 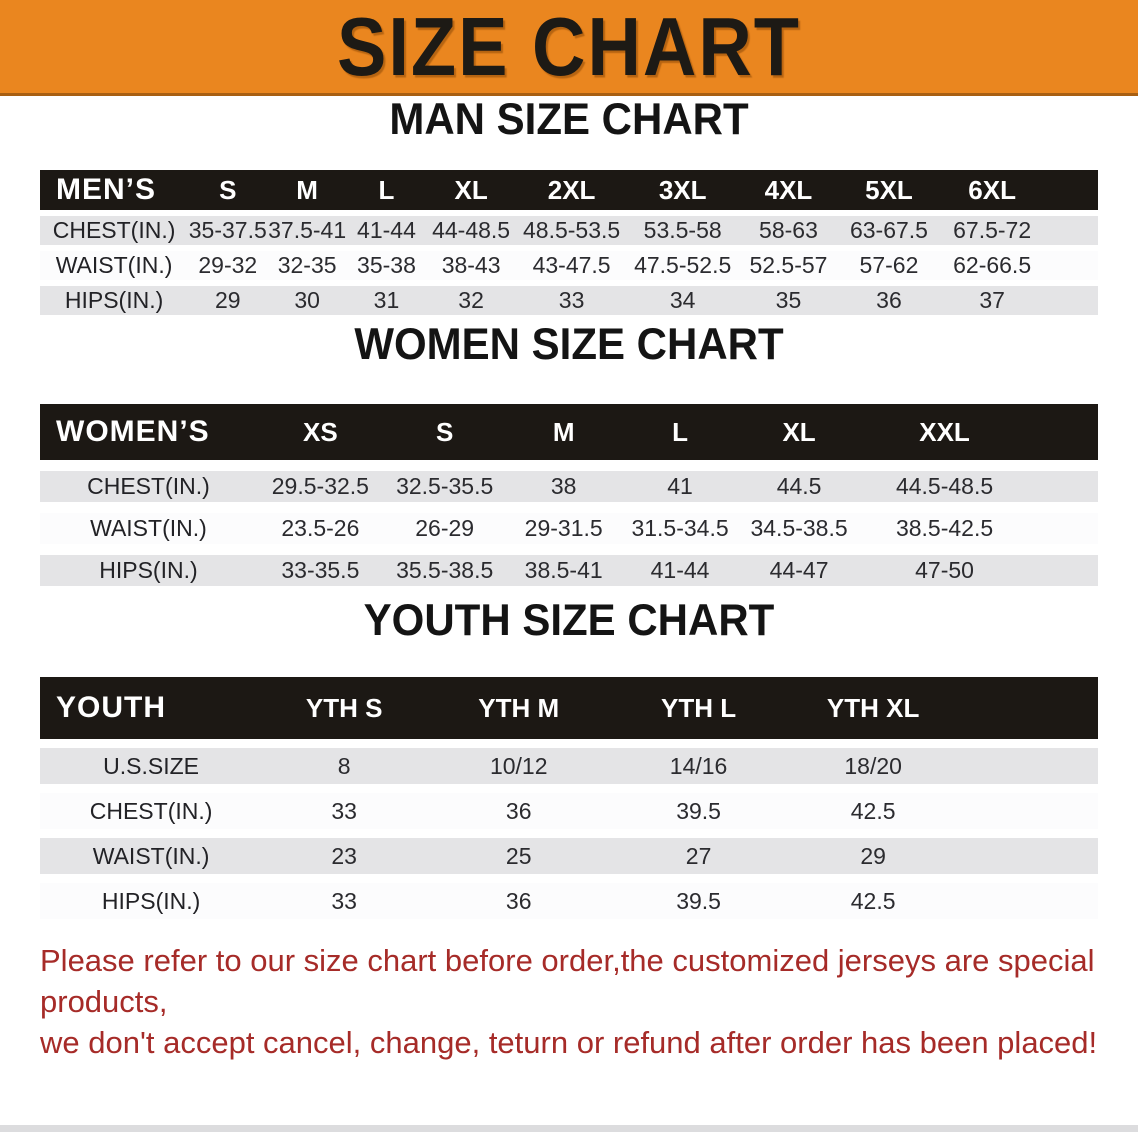 What do you see at coordinates (111, 707) in the screenshot?
I see `youth-table-title: YOUTH` at bounding box center [111, 707].